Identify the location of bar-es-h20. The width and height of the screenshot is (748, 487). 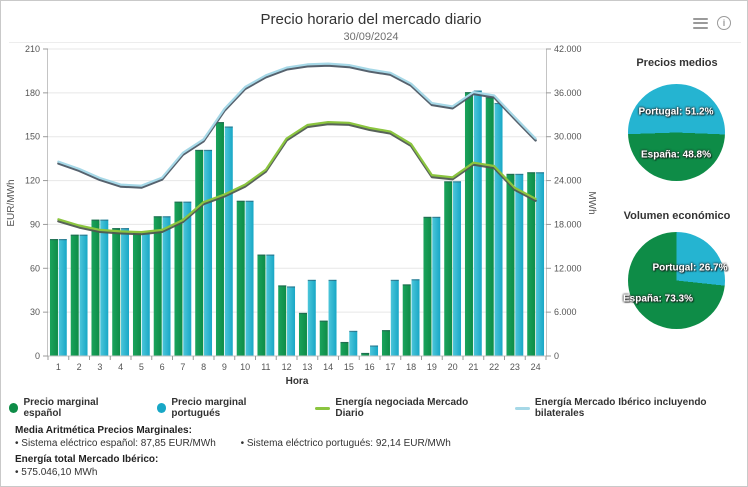
(448, 268).